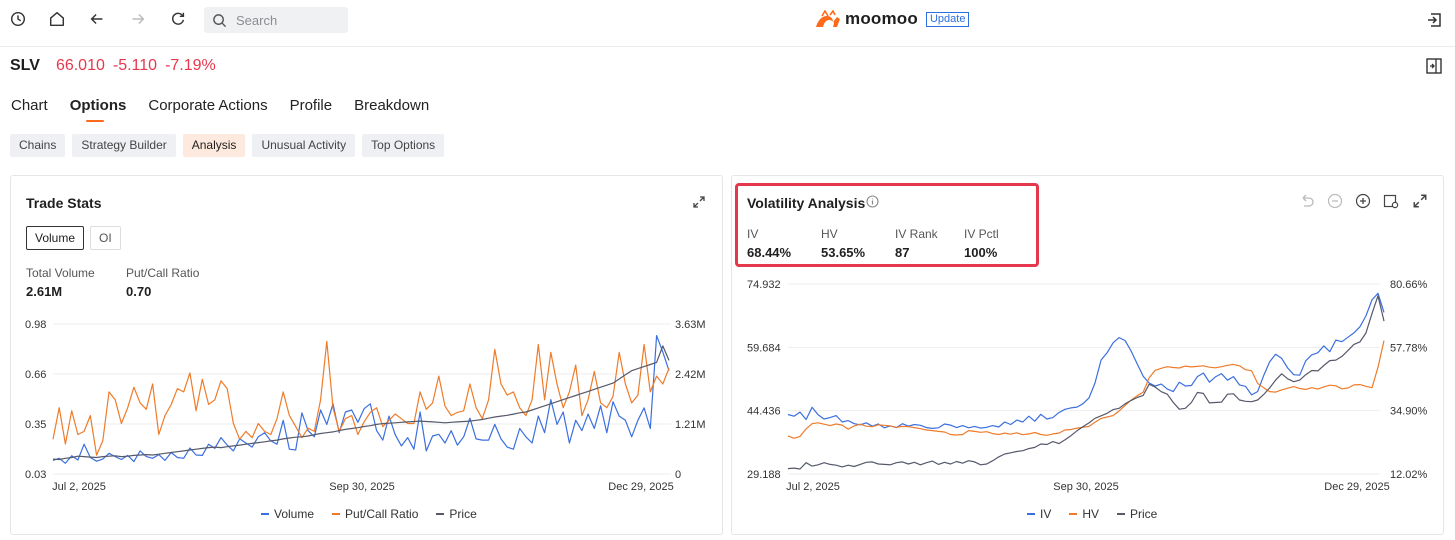 This screenshot has width=1455, height=540. What do you see at coordinates (304, 145) in the screenshot?
I see `subtab-unusual-activity: Unusual Activity` at bounding box center [304, 145].